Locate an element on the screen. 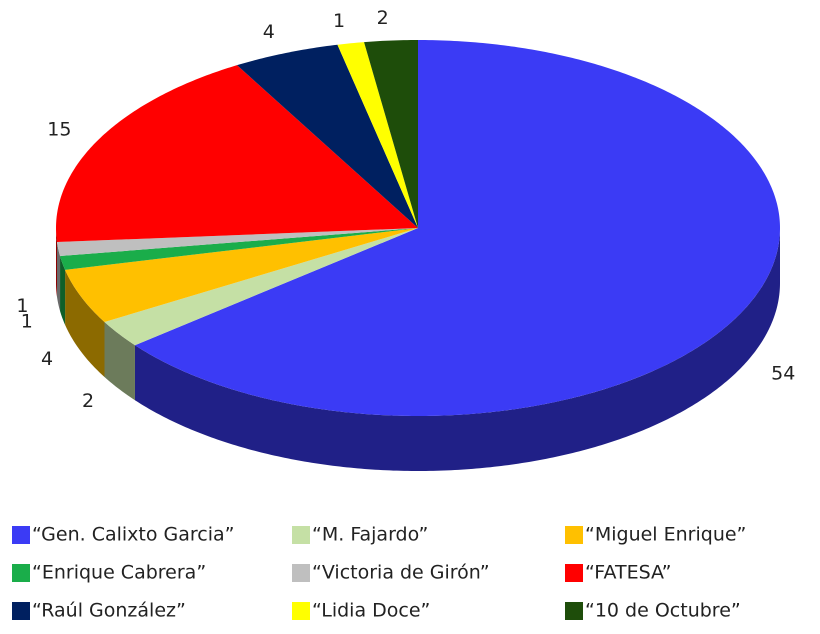 The height and width of the screenshot is (634, 820). data-label: 54 is located at coordinates (783, 374).